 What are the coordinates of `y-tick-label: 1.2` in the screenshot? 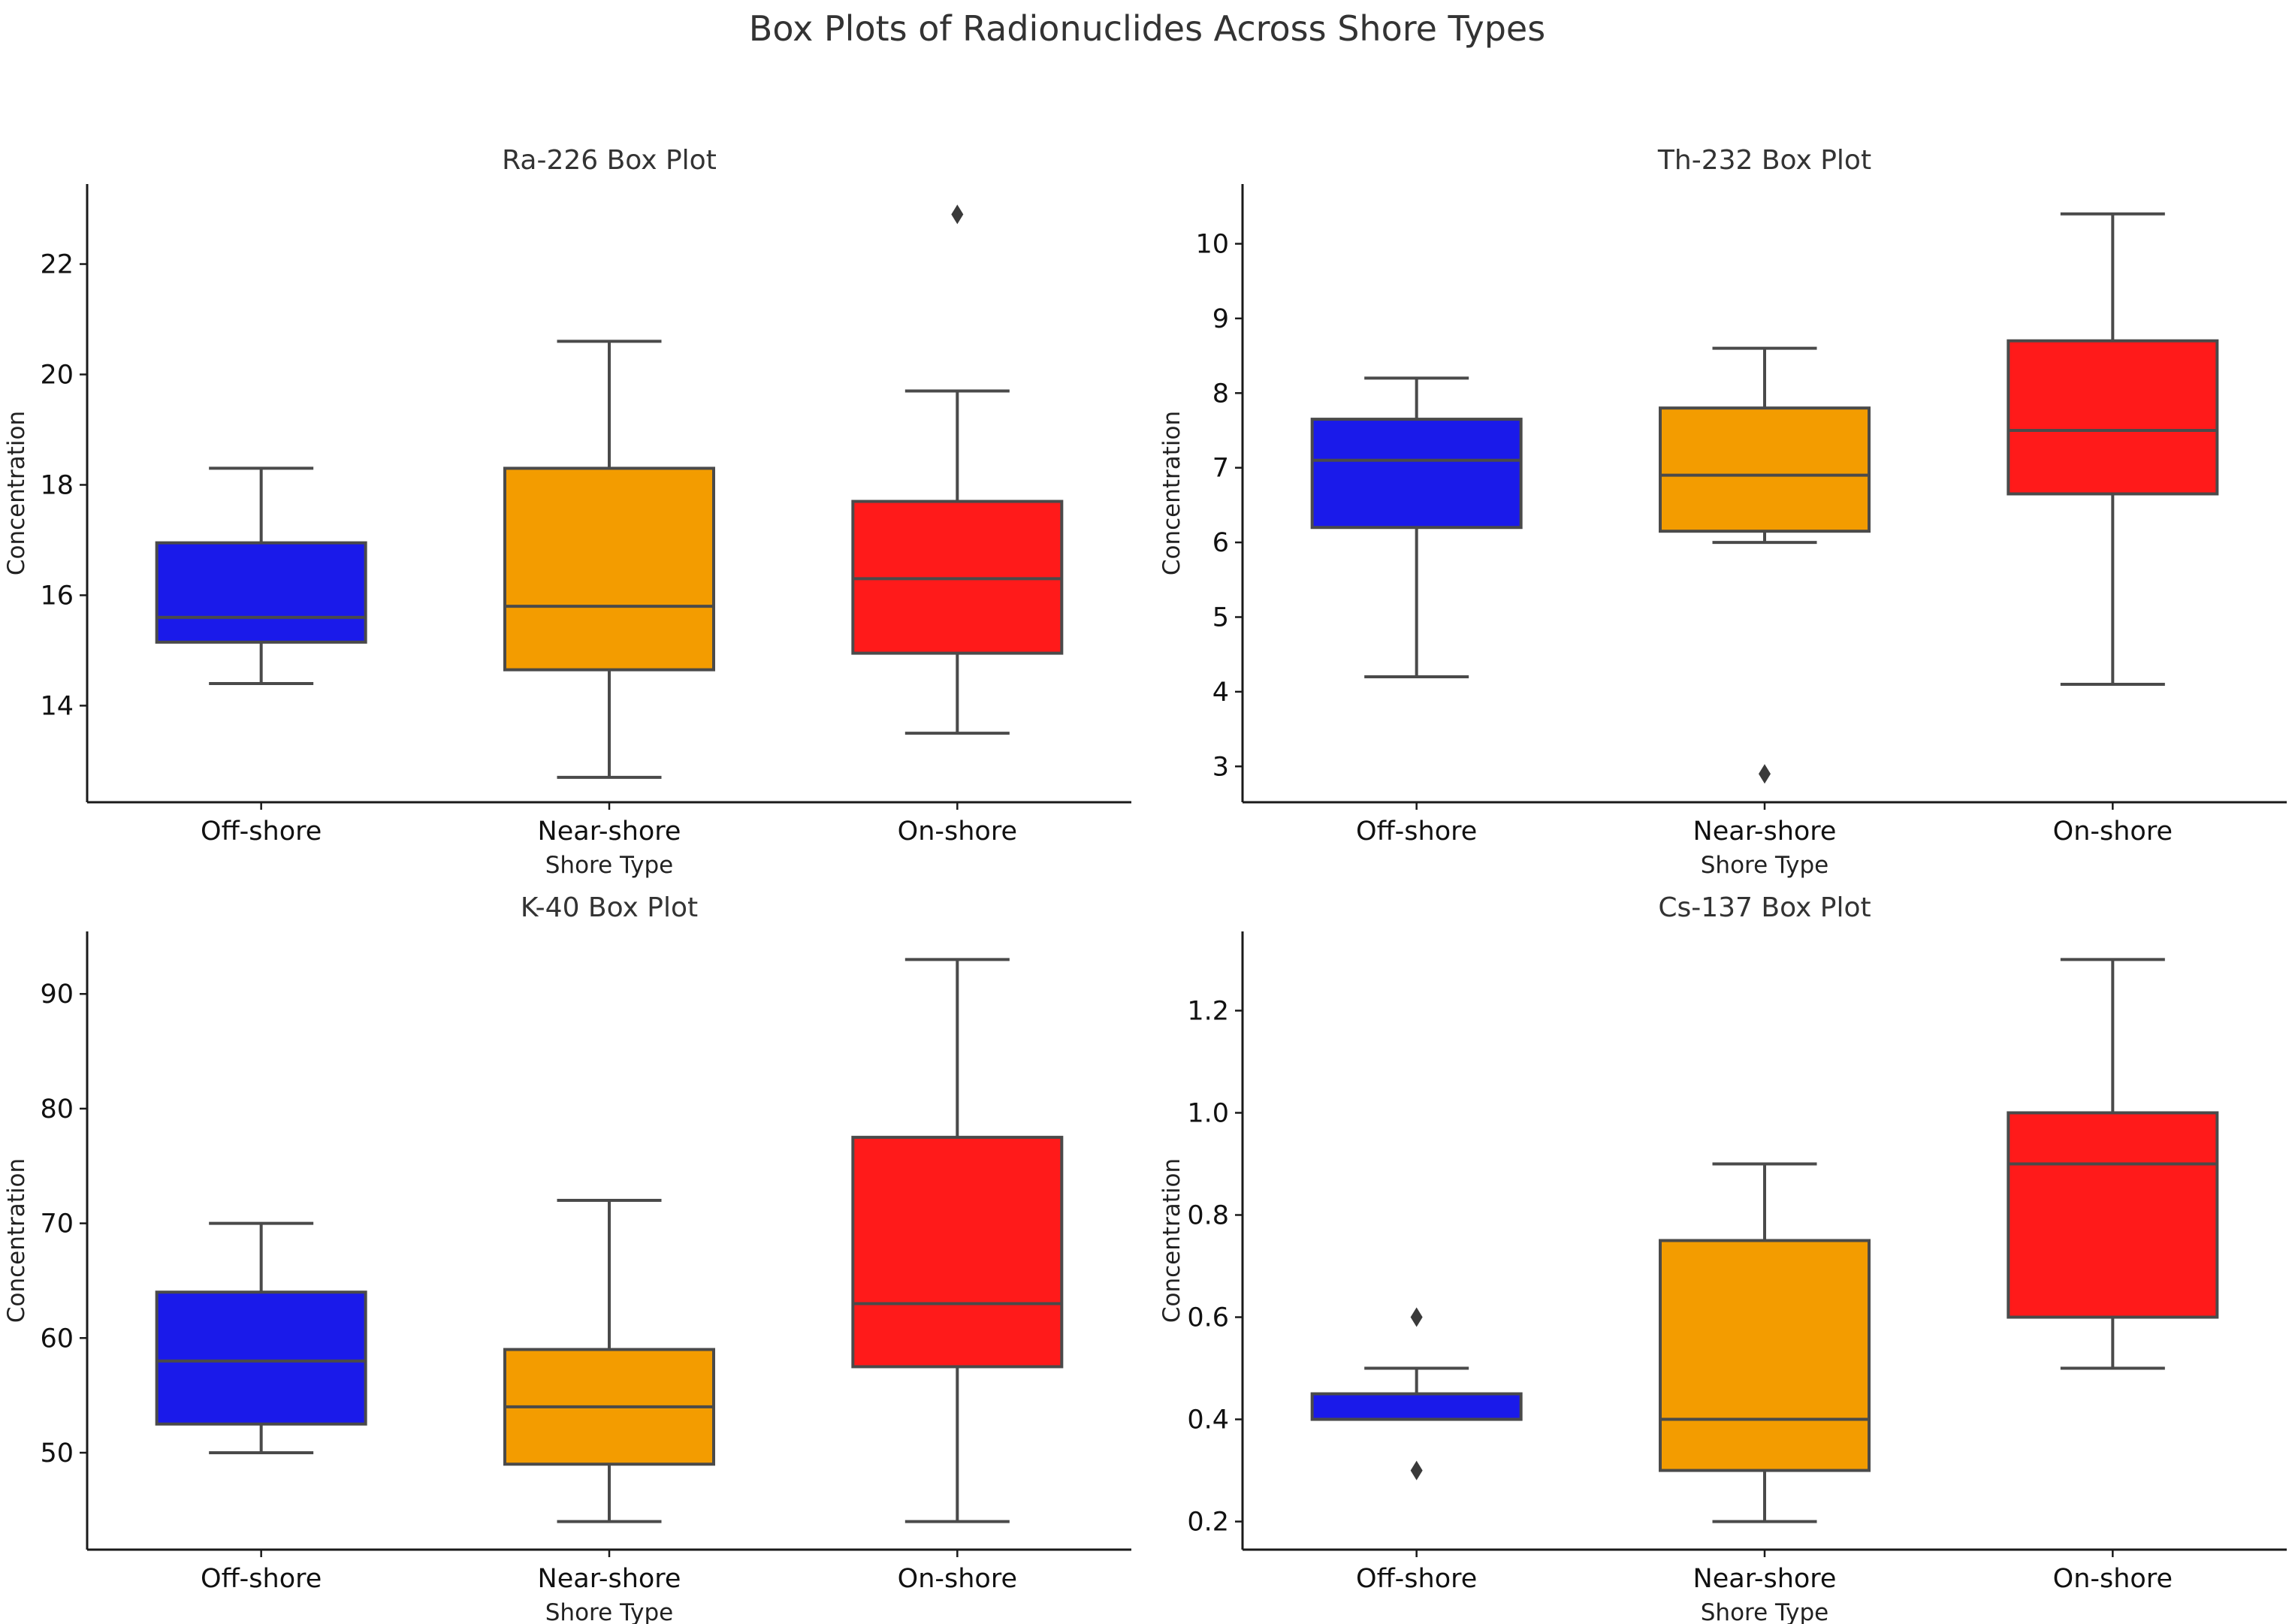 It's located at (1208, 1011).